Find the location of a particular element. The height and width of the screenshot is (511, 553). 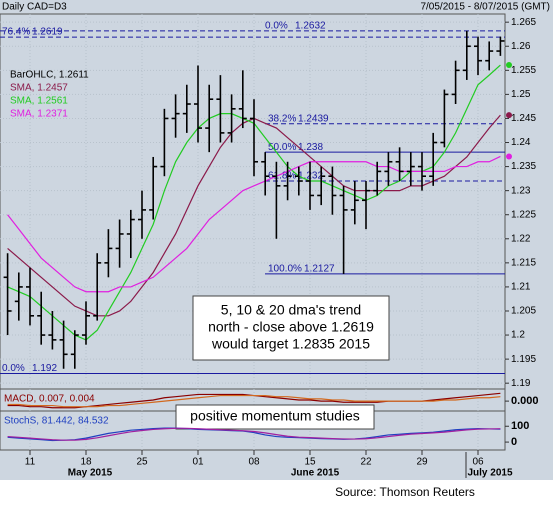

y-tick-label: 1.25 is located at coordinates (521, 94).